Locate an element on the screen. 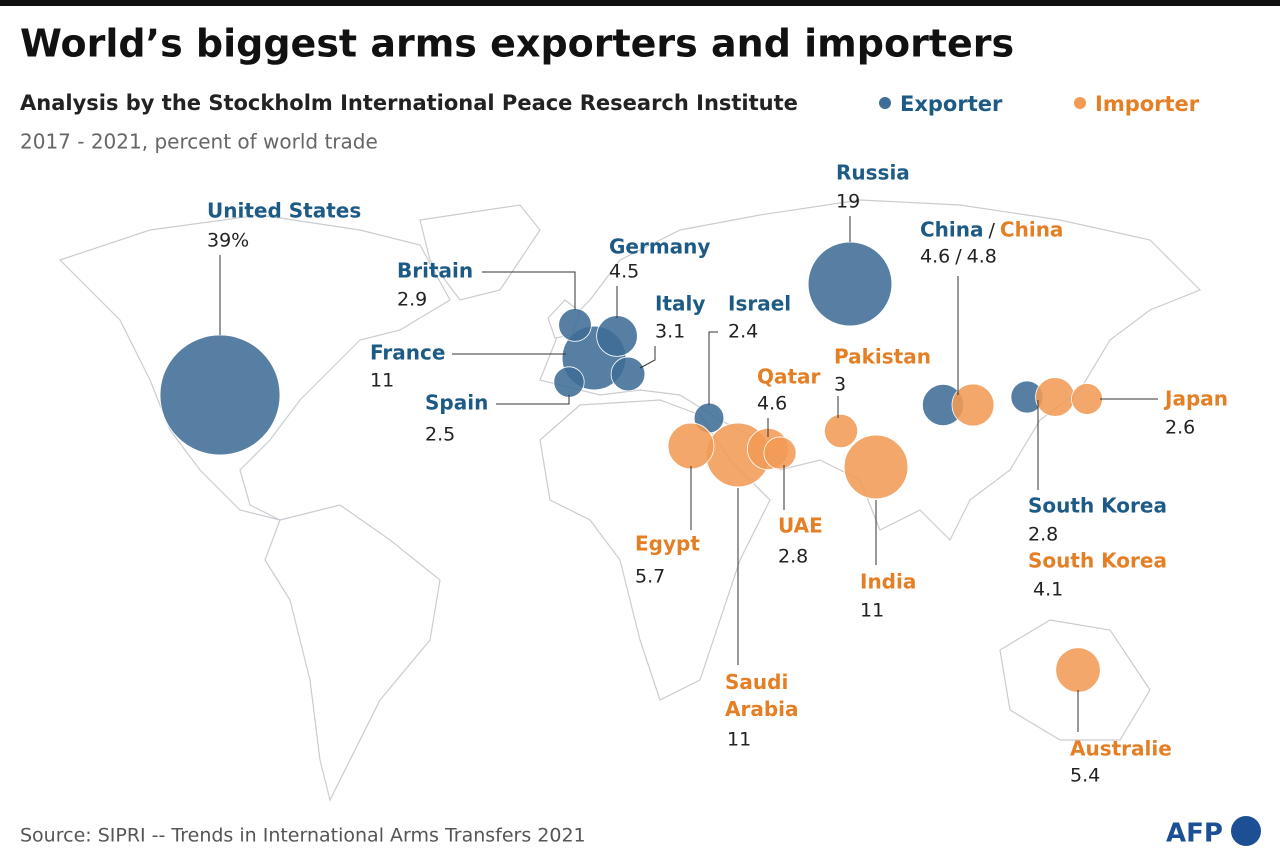  value-label: 4.1 is located at coordinates (1048, 590).